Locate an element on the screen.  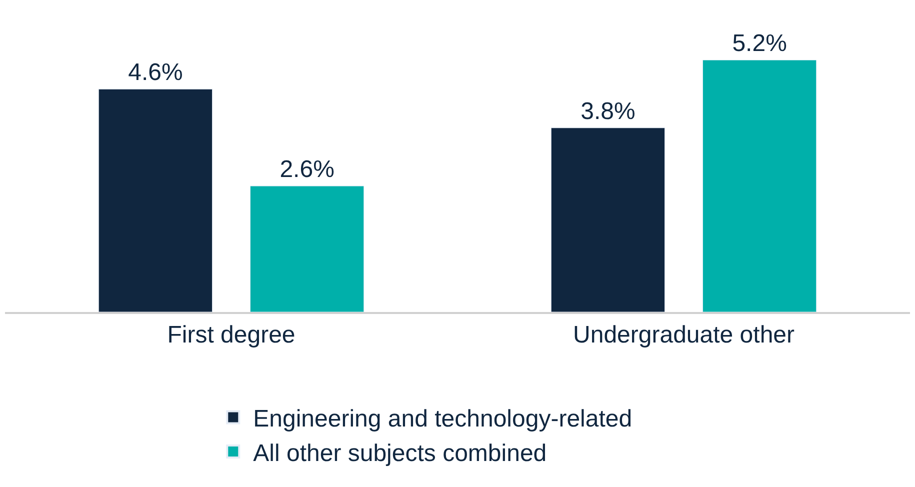
data-label: 4.6% is located at coordinates (155, 72).